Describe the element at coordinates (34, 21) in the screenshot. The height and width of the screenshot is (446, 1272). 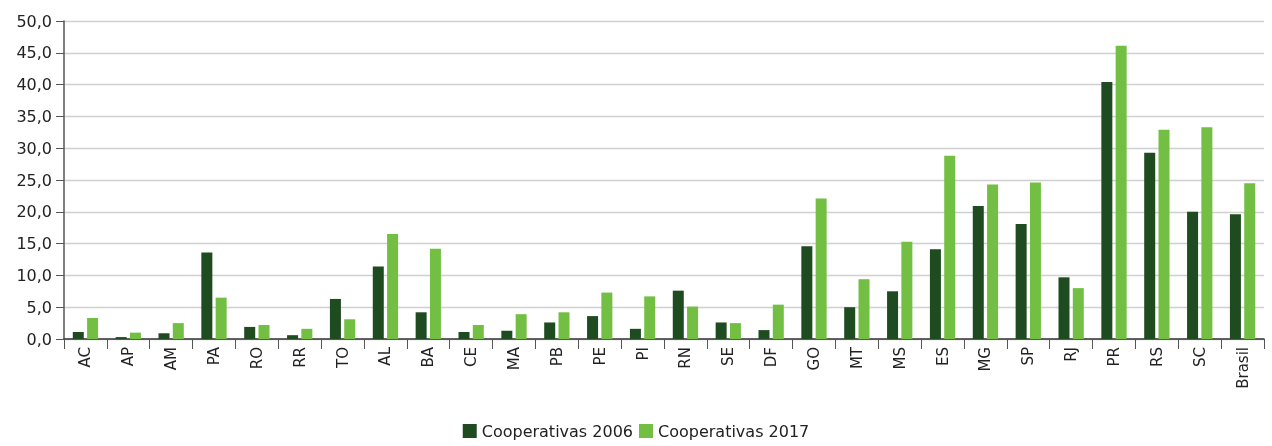
I see `y-tick-label: 50,0` at that location.